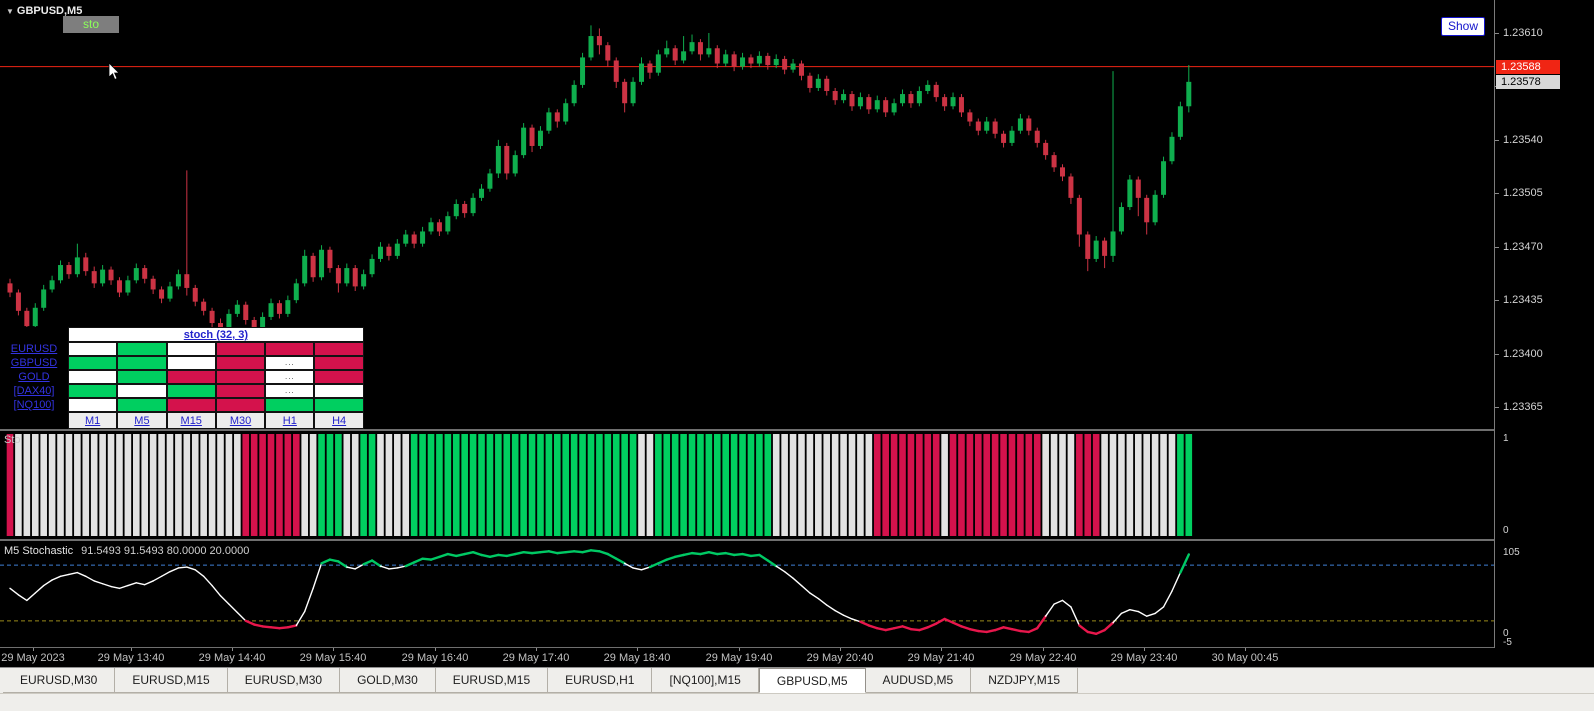  I want to click on chart-tab: [NQ100],M15, so click(705, 680).